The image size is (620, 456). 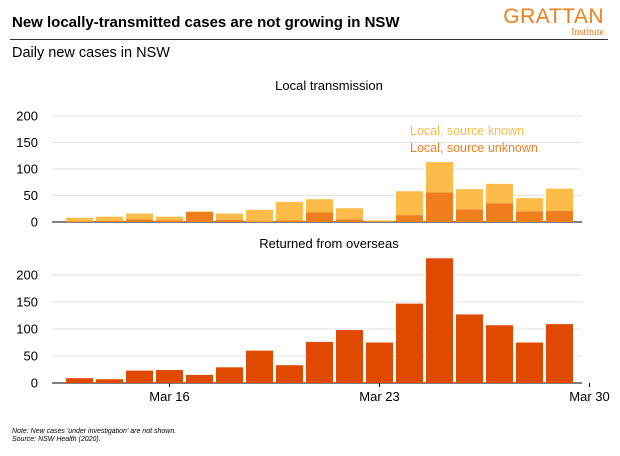 I want to click on x-tick-label: Mar 16, so click(x=169, y=396).